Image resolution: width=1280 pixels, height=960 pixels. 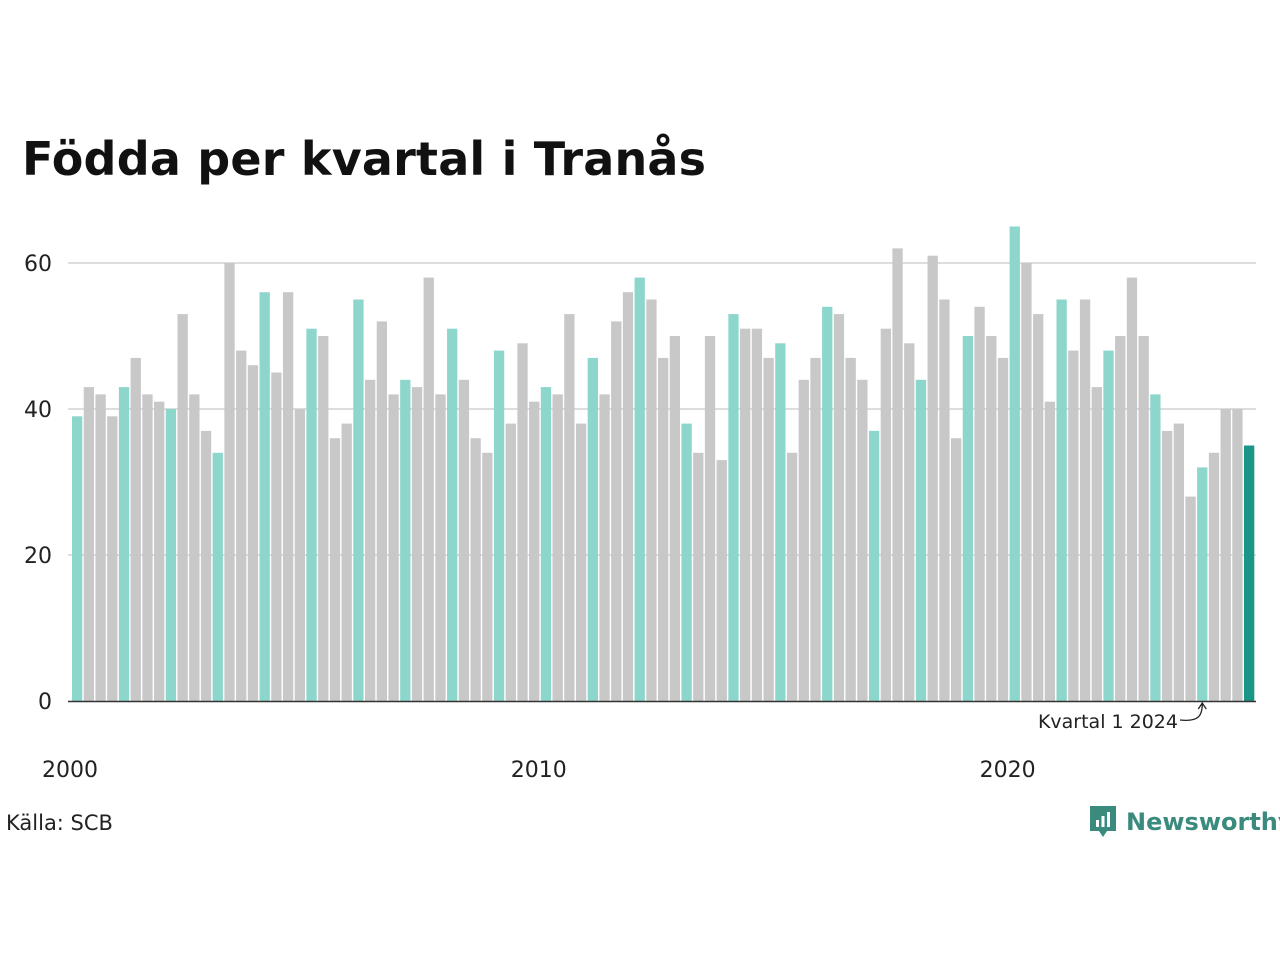 I want to click on annotation: Kvartal 1 2024, so click(x=1122, y=717).